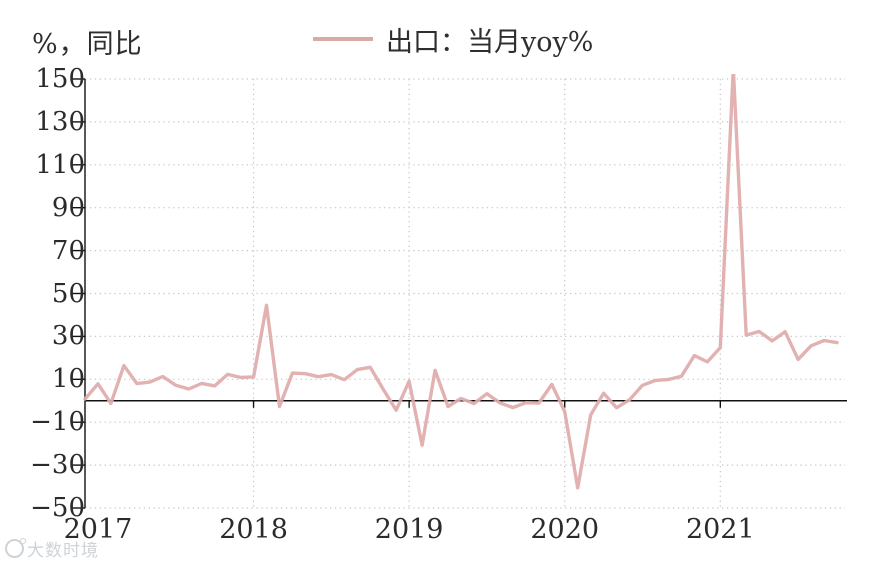 The width and height of the screenshot is (875, 567). I want to click on y-tick-label: 70, so click(68, 250).